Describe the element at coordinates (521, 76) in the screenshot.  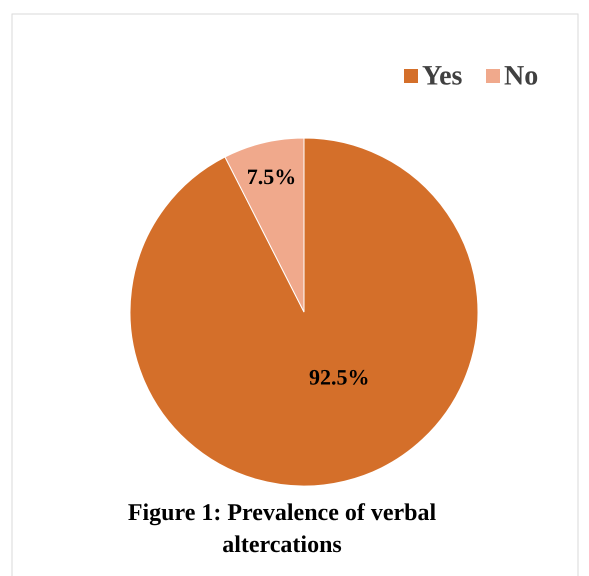
I see `legend-label: No` at that location.